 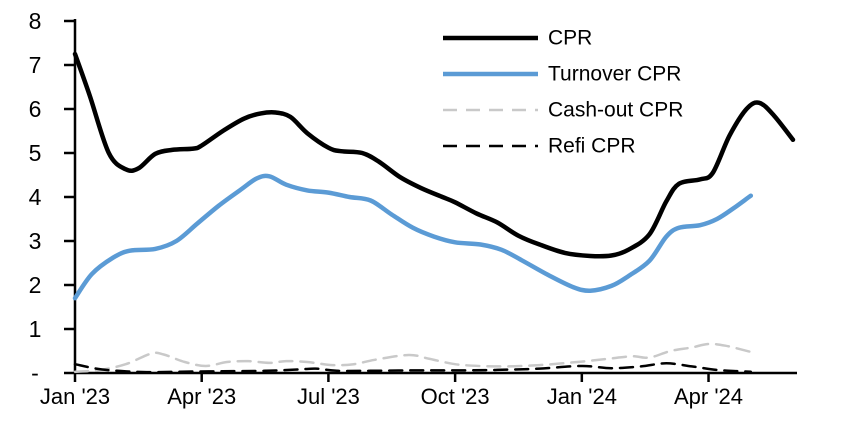 I want to click on x-axis-label: Apr '23, so click(x=201, y=396).